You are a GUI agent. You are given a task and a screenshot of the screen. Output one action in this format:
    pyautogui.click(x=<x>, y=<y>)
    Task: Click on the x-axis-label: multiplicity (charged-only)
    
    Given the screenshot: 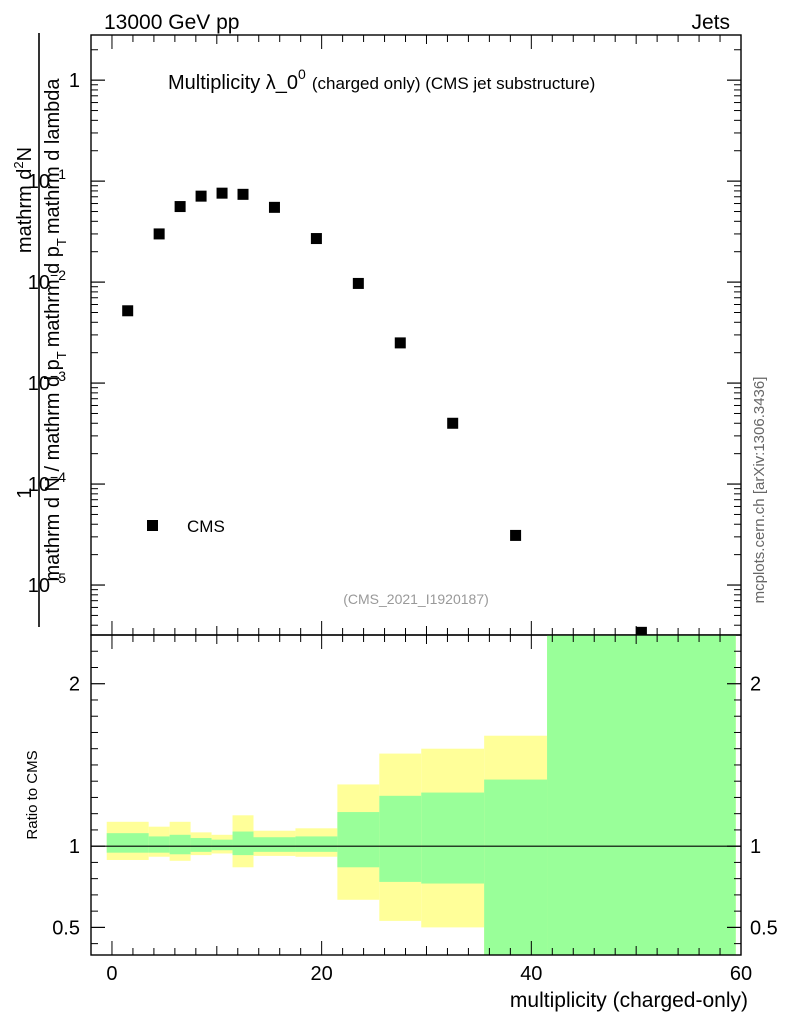 What is the action you would take?
    pyautogui.click(x=629, y=1000)
    